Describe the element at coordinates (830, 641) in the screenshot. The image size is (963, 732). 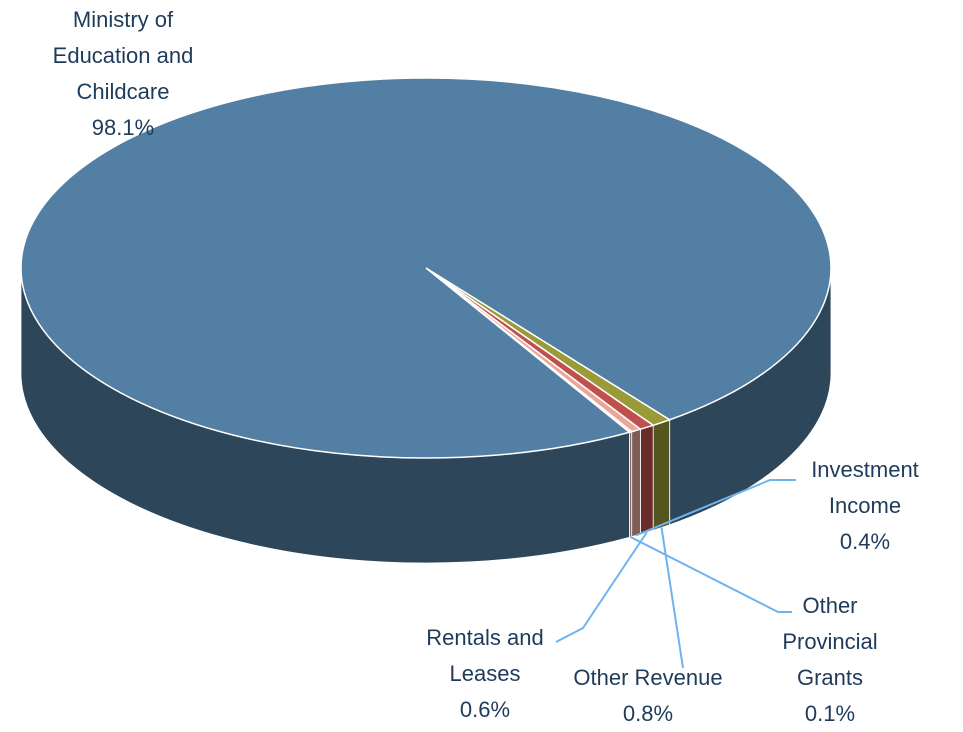
I see `category-label: Other Provincial Grants` at that location.